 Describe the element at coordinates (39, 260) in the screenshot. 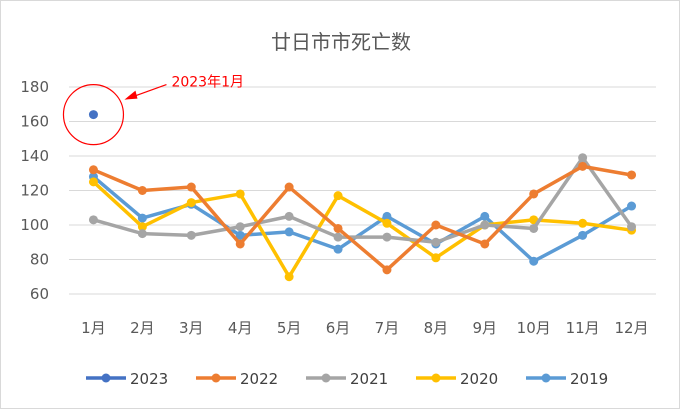

I see `y-tick-label-80: 80` at that location.